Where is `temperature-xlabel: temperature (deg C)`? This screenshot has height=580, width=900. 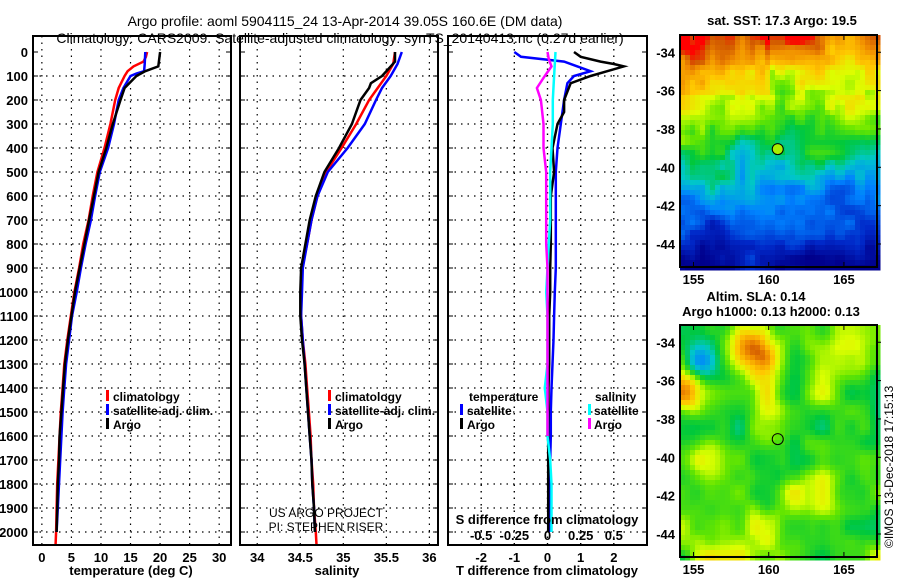
temperature-xlabel: temperature (deg C) is located at coordinates (131, 570).